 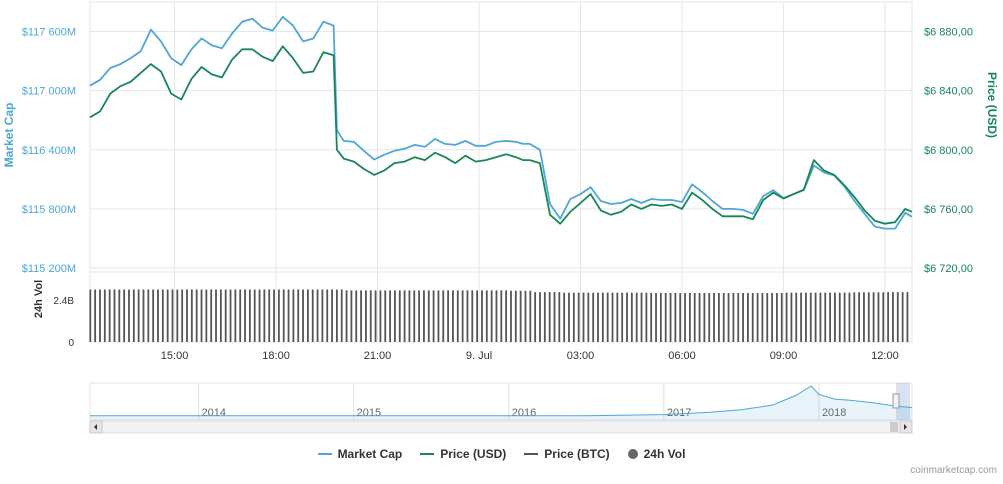 I want to click on legend-item-price-btc: Price (BTC), so click(x=567, y=454).